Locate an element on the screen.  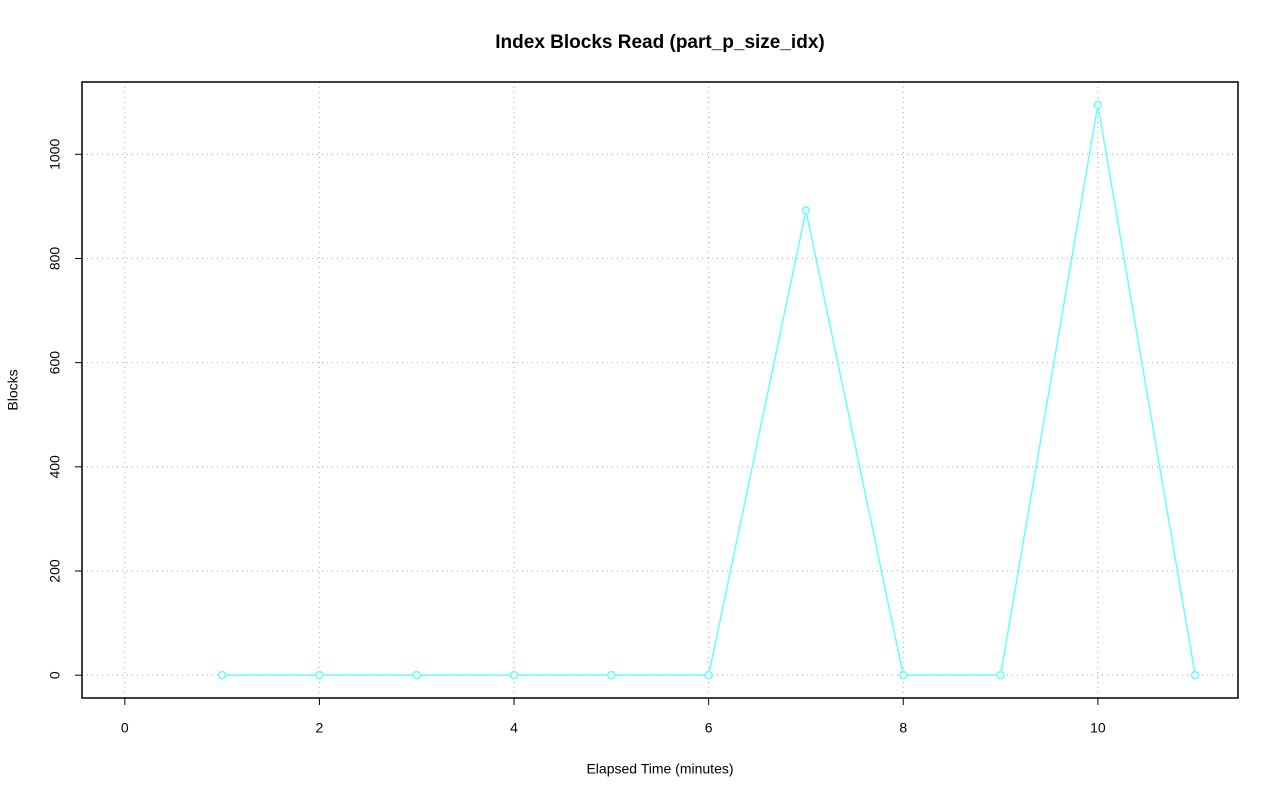
x-tick-label: 4 is located at coordinates (514, 728).